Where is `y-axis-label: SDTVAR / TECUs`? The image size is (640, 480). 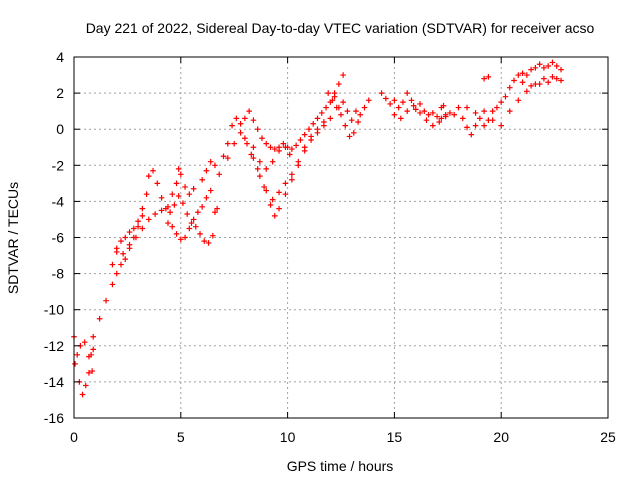
y-axis-label: SDTVAR / TECUs is located at coordinates (13, 238).